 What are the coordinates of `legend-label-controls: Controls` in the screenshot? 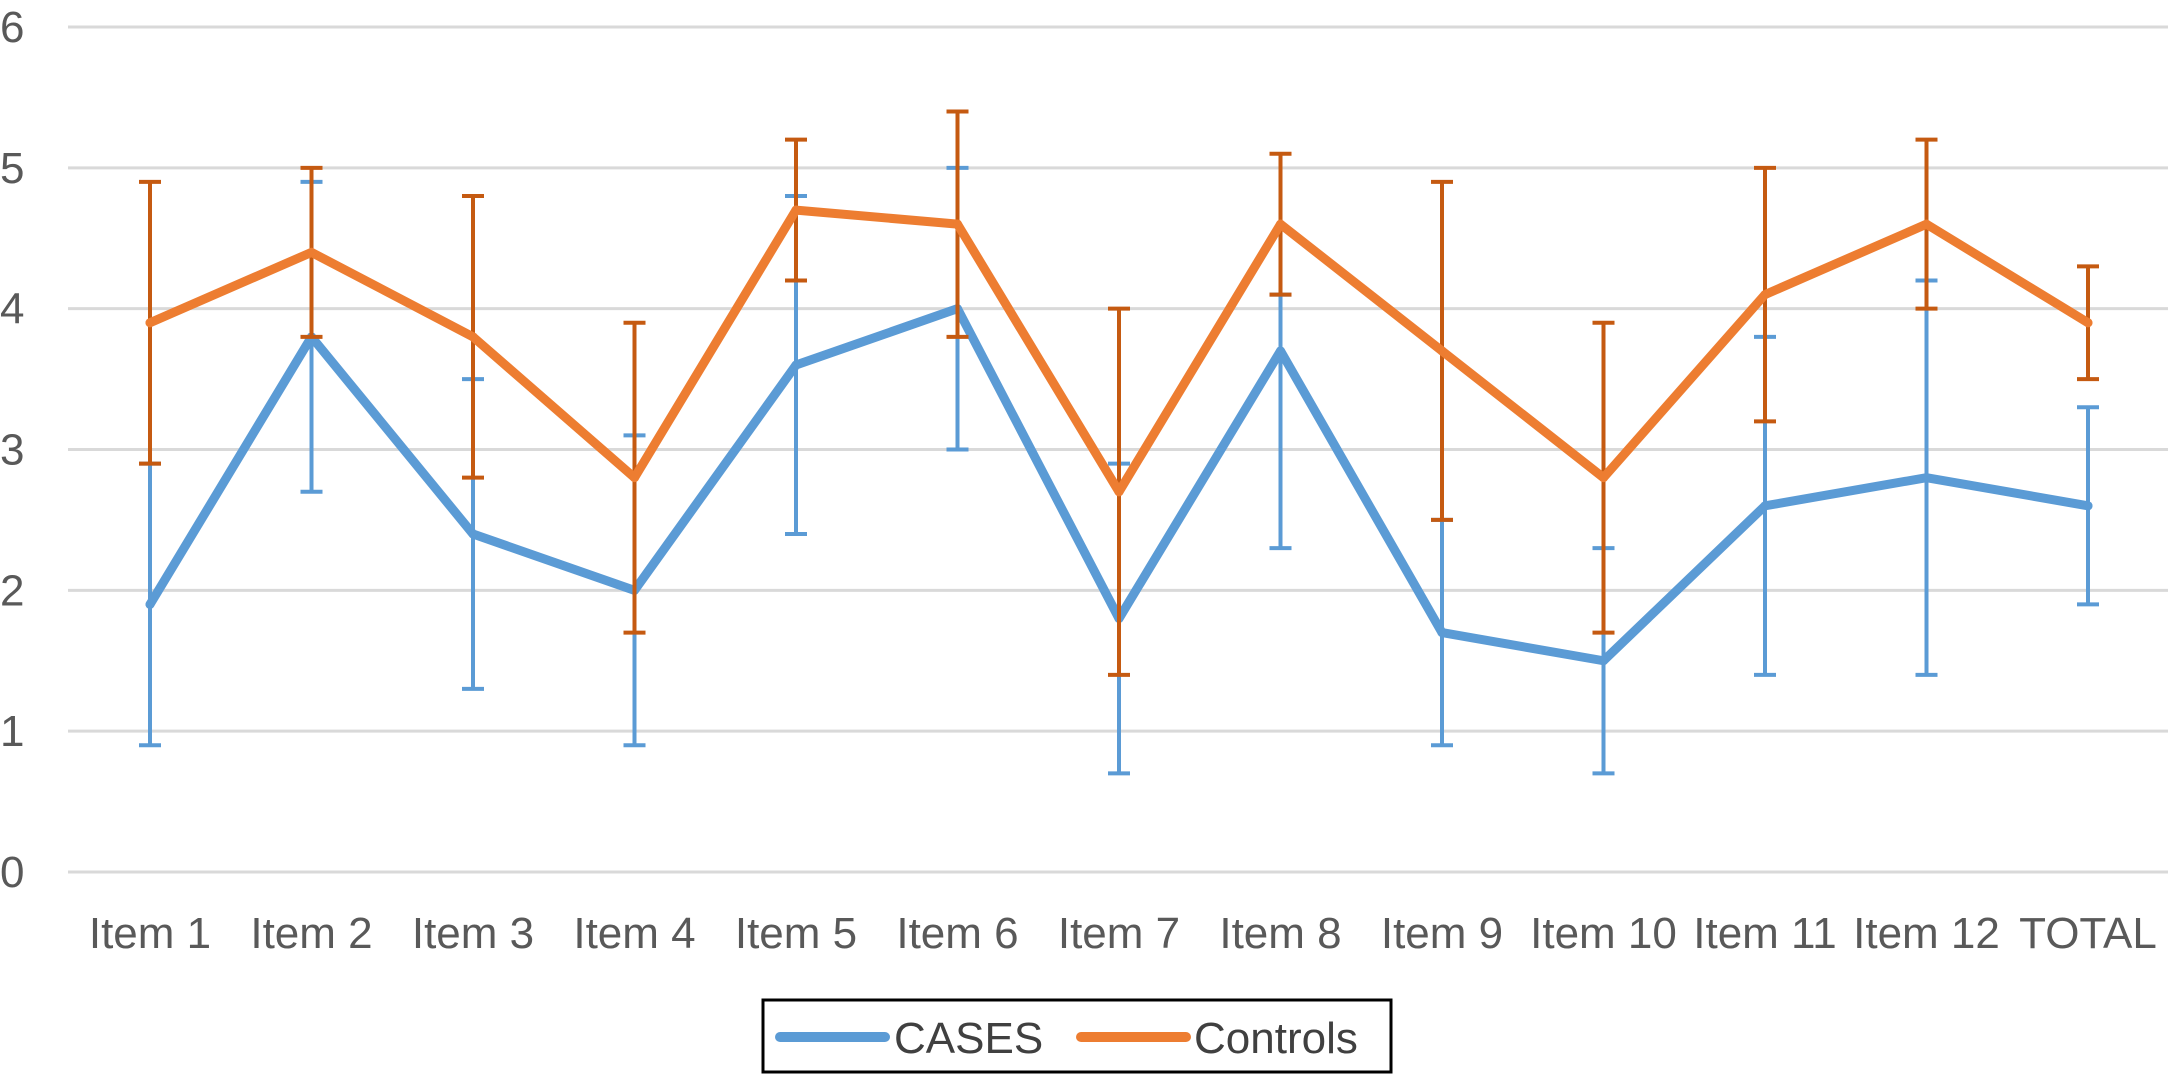 It's located at (1276, 1038).